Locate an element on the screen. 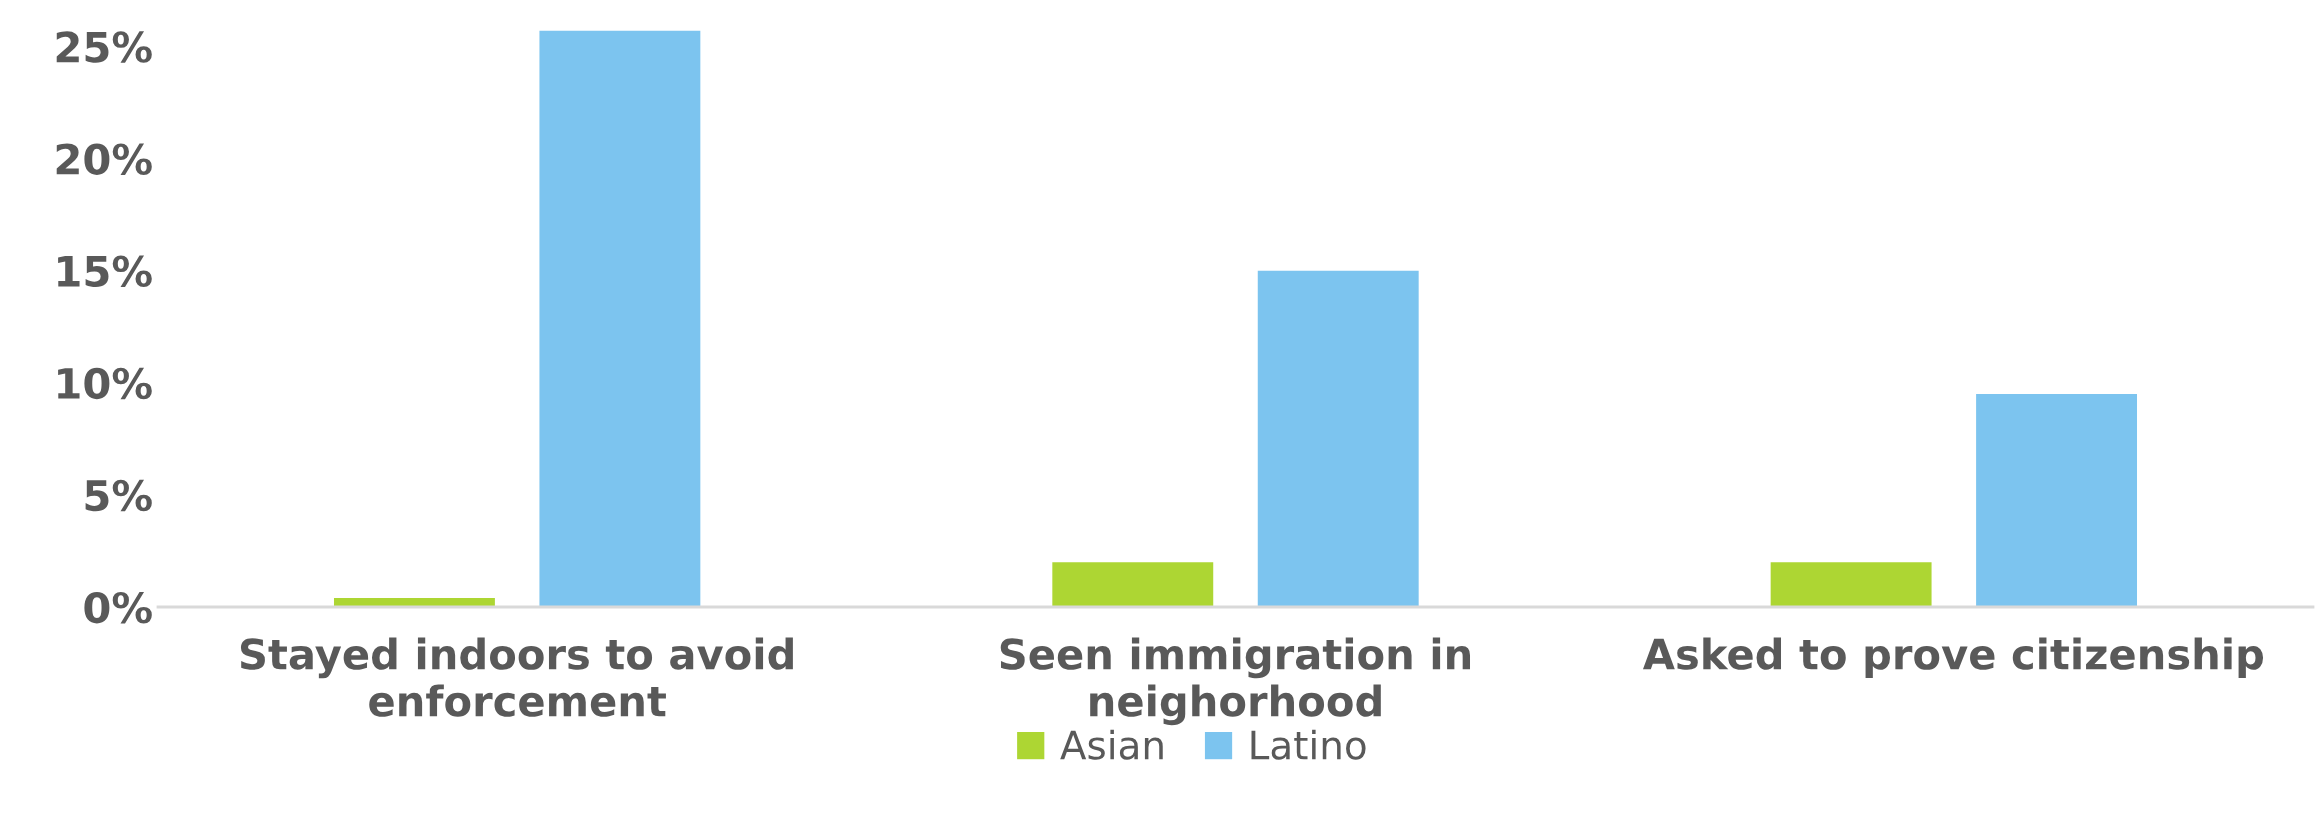 The height and width of the screenshot is (829, 2318). legend-label: Asian is located at coordinates (1111, 744).